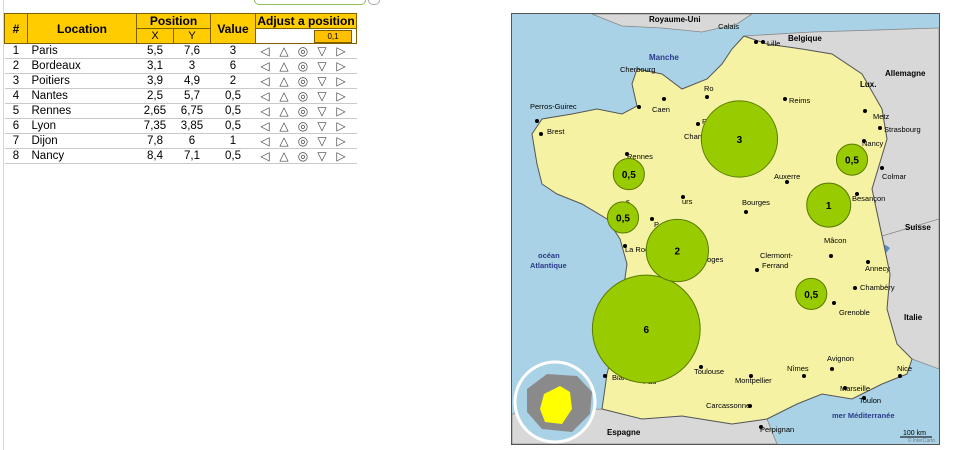 This screenshot has width=960, height=450. What do you see at coordinates (624, 432) in the screenshot?
I see `country-label-espagne: Espagne` at bounding box center [624, 432].